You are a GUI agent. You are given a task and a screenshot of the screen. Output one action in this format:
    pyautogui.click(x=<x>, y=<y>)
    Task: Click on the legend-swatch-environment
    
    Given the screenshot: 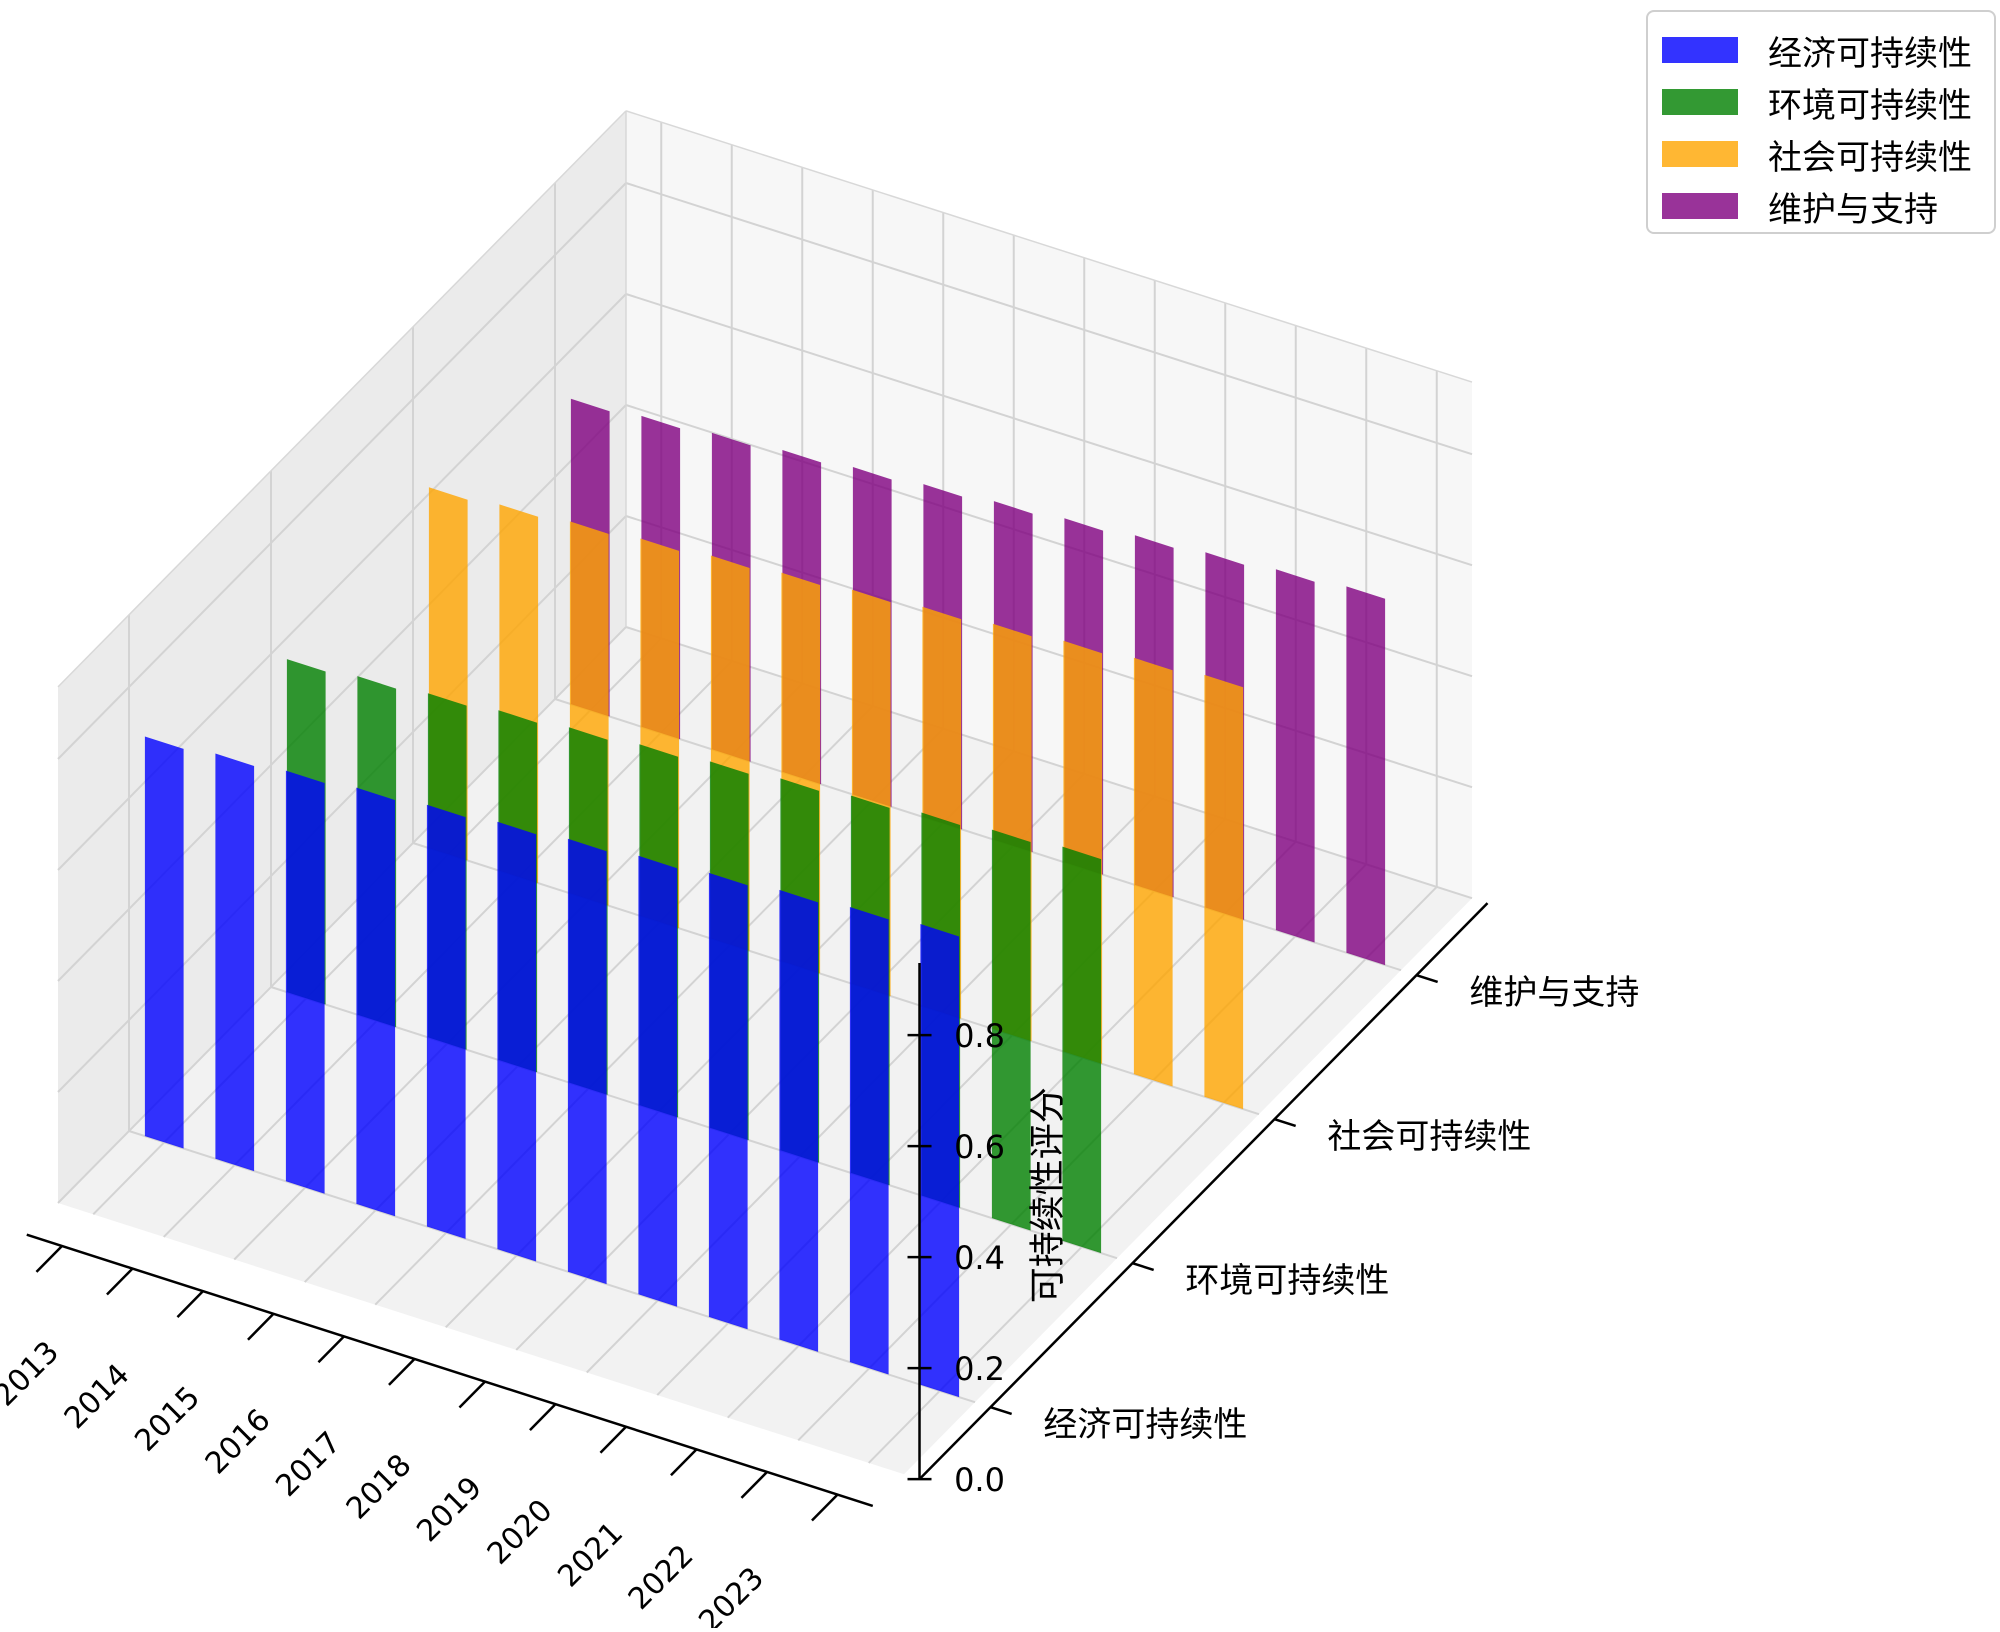 What is the action you would take?
    pyautogui.click(x=1700, y=102)
    